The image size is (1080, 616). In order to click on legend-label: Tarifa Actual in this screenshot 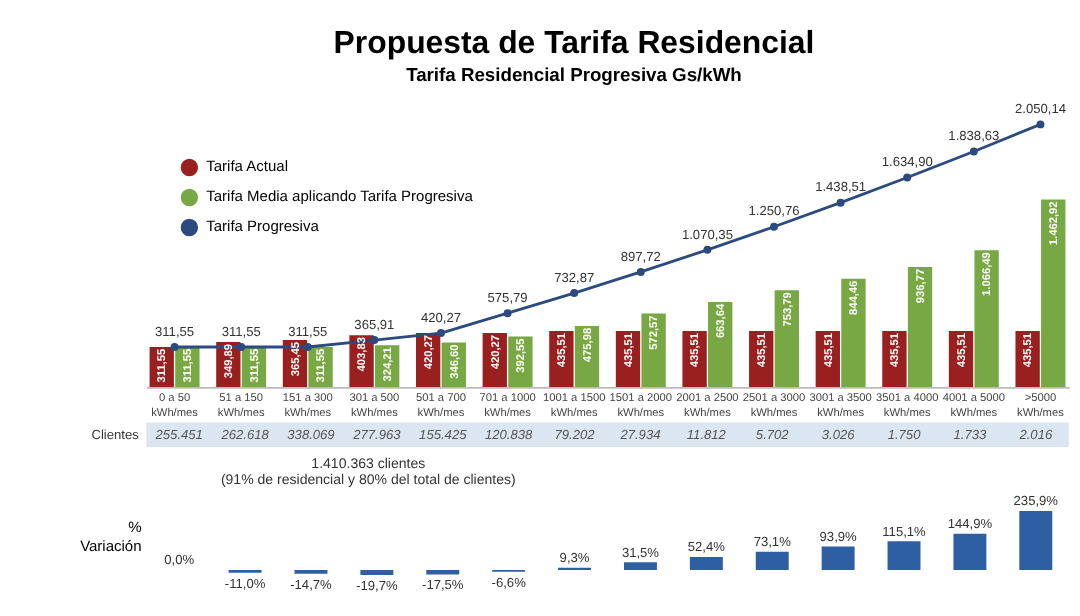, I will do `click(247, 166)`.